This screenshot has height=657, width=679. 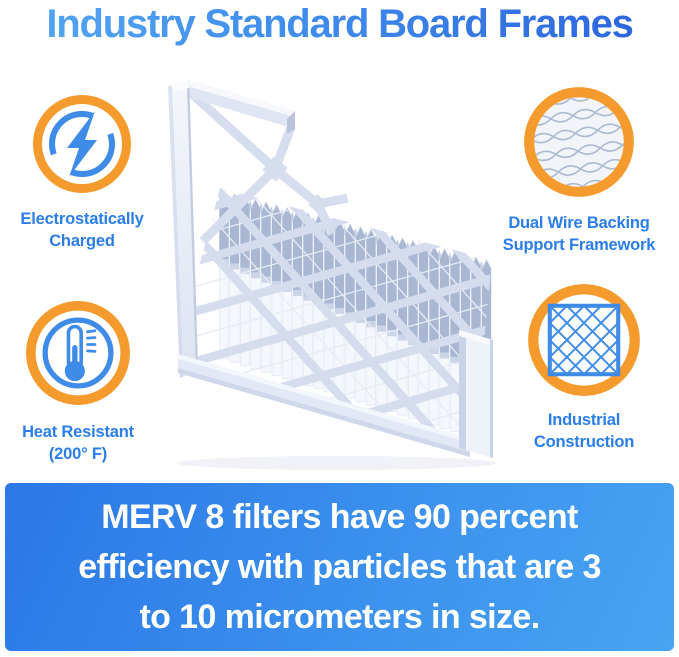 I want to click on feature-electrostatically-charged: Electrostatically Charged, so click(x=82, y=173).